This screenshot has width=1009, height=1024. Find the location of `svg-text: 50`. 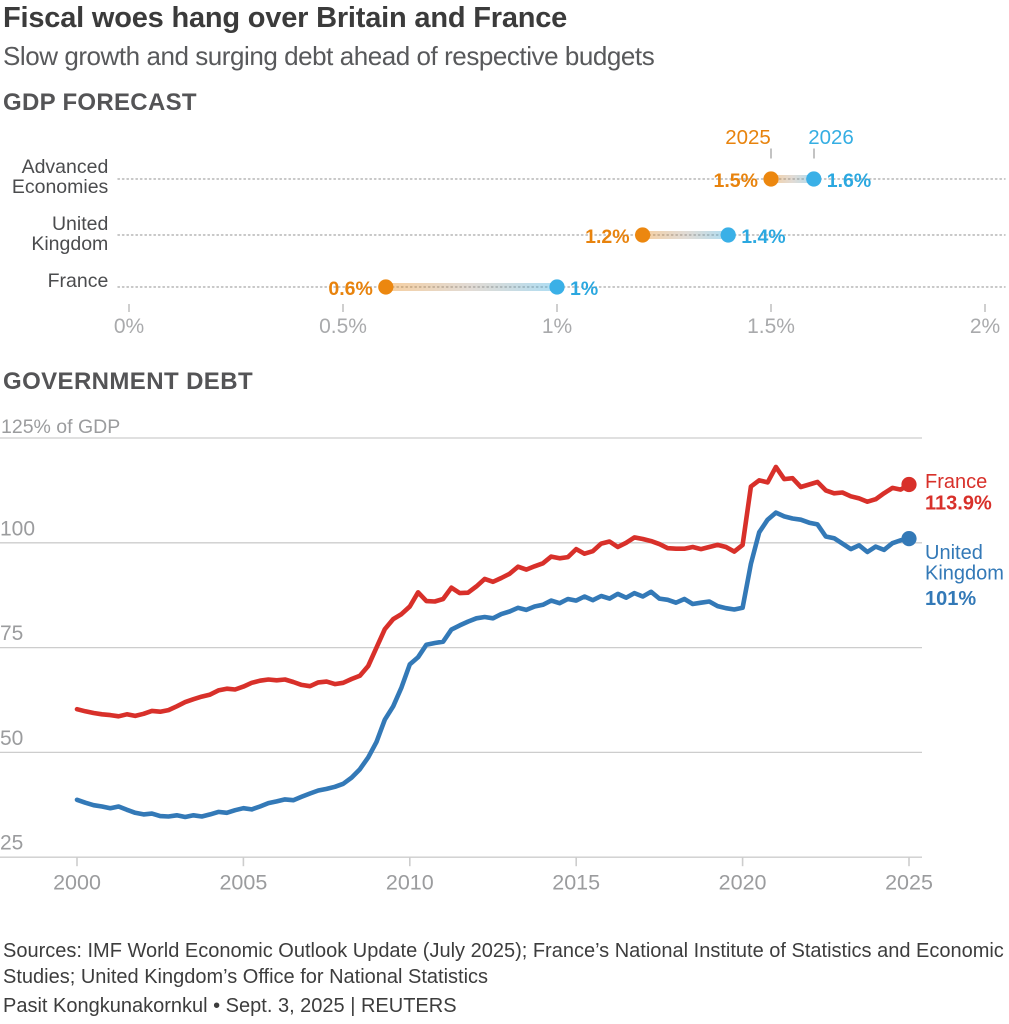

svg-text: 50 is located at coordinates (11, 738).